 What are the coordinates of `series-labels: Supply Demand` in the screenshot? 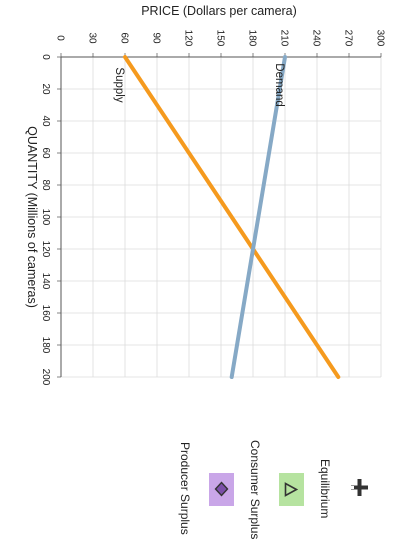 It's located at (199, 84).